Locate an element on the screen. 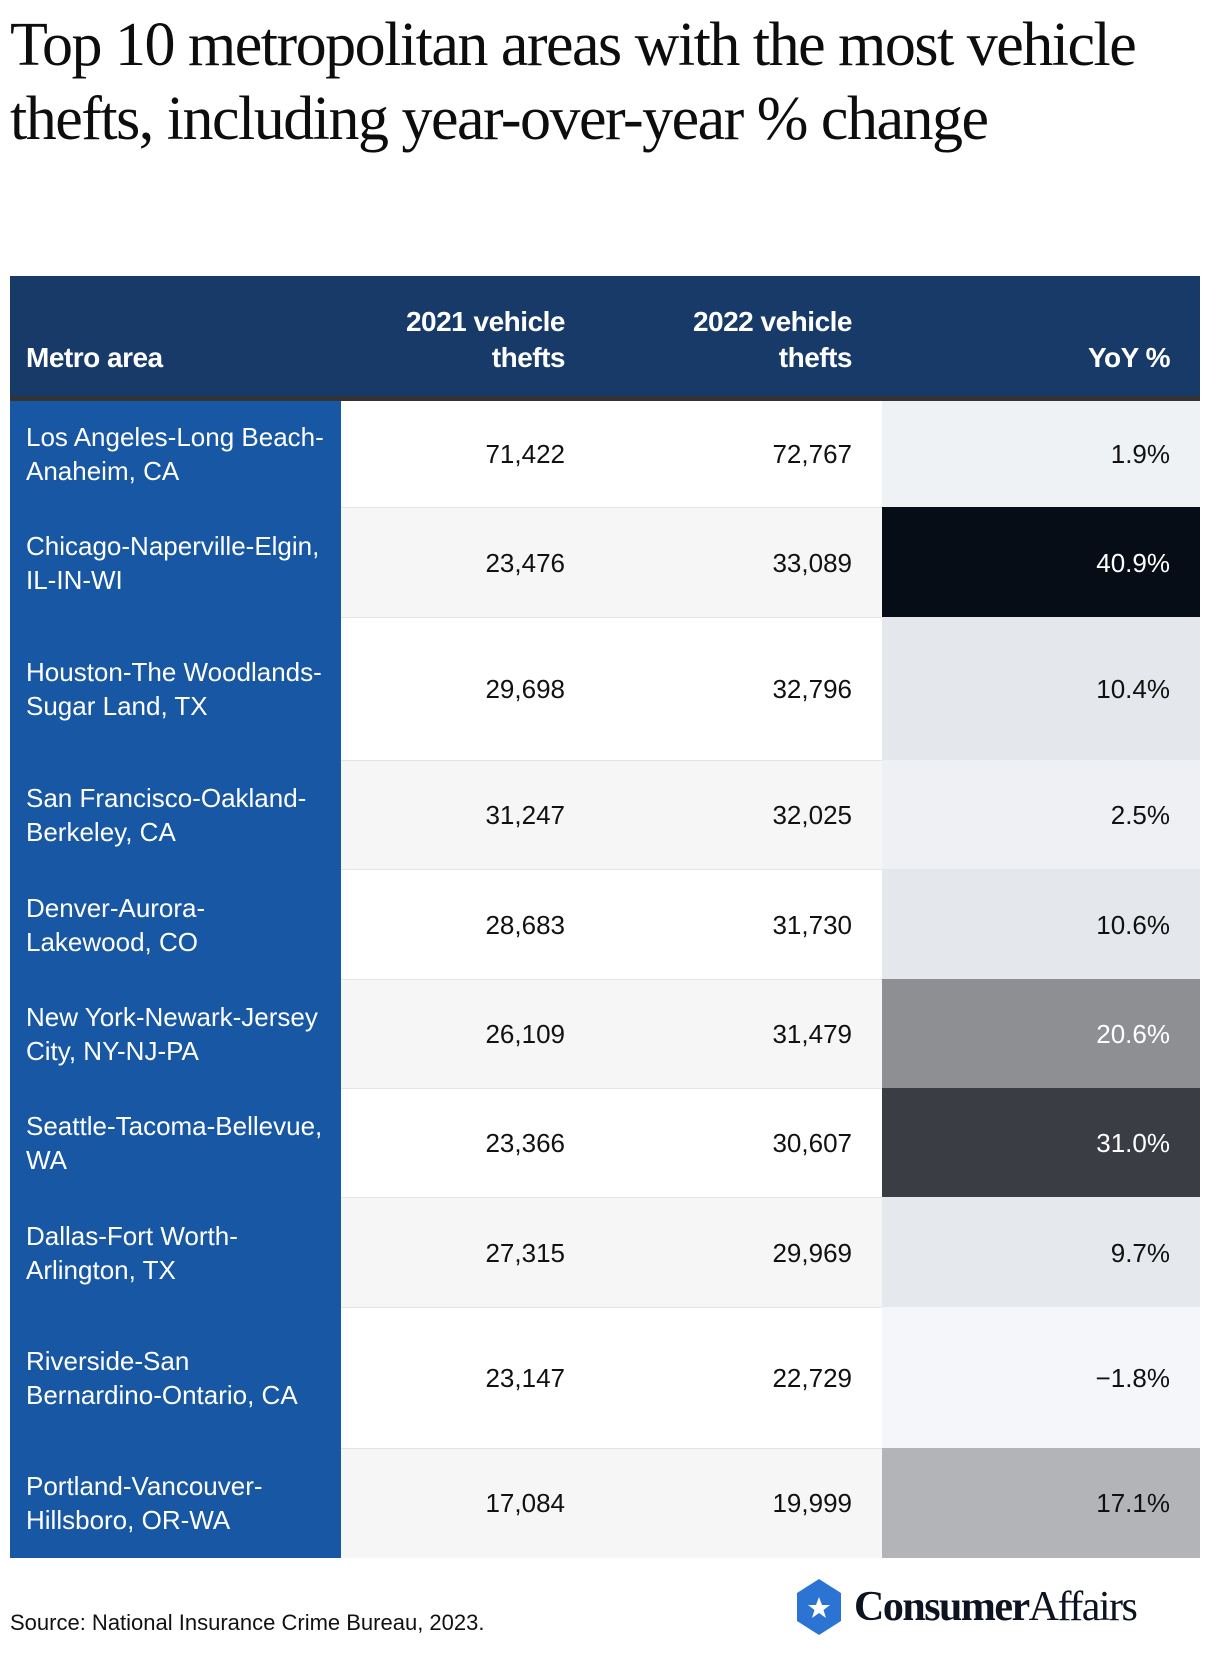  value-2022-cell: 32,025 is located at coordinates (738, 815).